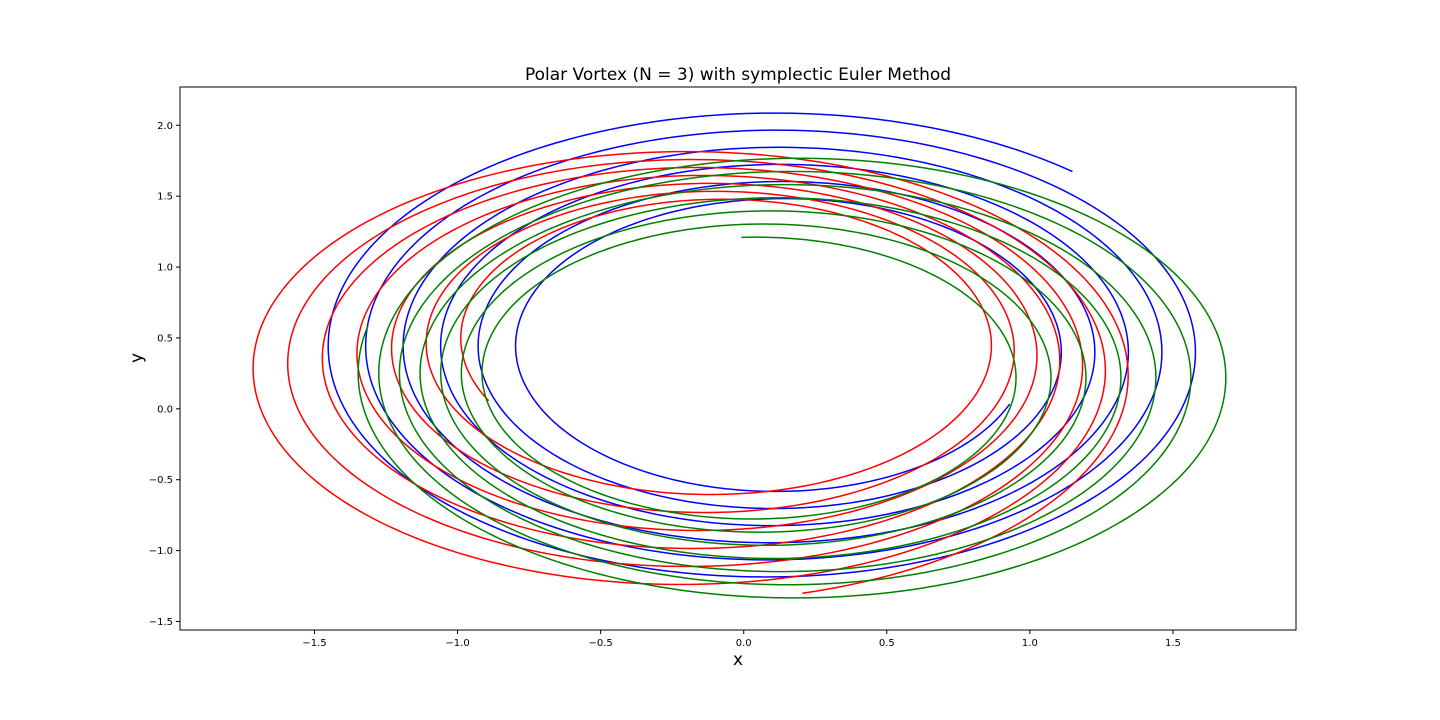 The width and height of the screenshot is (1440, 720). I want to click on y-tick-label: 1.5, so click(165, 197).